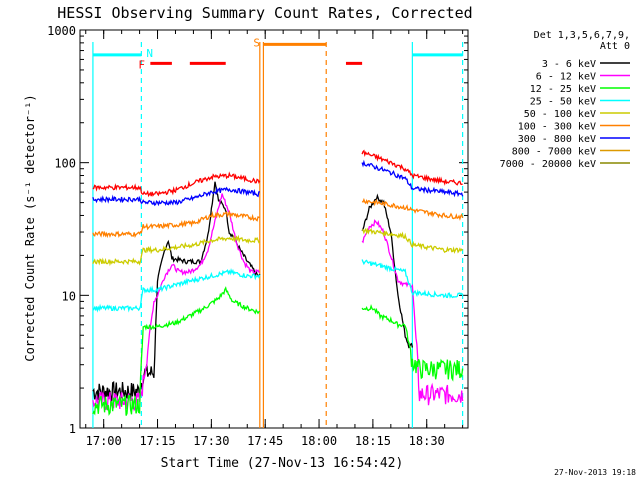 This screenshot has height=480, width=640. What do you see at coordinates (548, 164) in the screenshot?
I see `legend-entry-label: 7000 - 20000 keV` at bounding box center [548, 164].